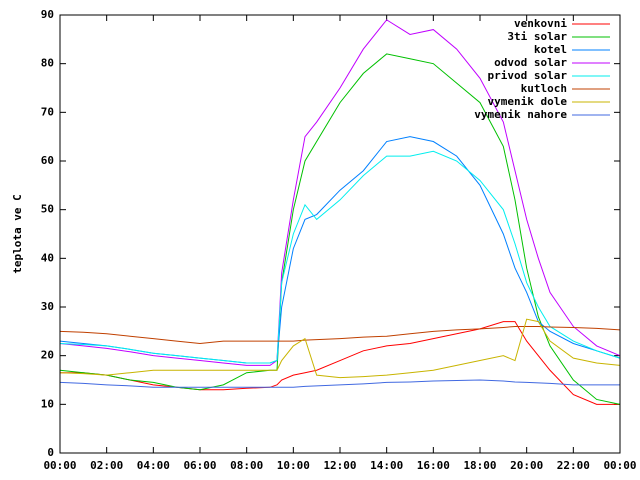 The height and width of the screenshot is (480, 640). What do you see at coordinates (47, 14) in the screenshot?
I see `y-tick-label: 90` at bounding box center [47, 14].